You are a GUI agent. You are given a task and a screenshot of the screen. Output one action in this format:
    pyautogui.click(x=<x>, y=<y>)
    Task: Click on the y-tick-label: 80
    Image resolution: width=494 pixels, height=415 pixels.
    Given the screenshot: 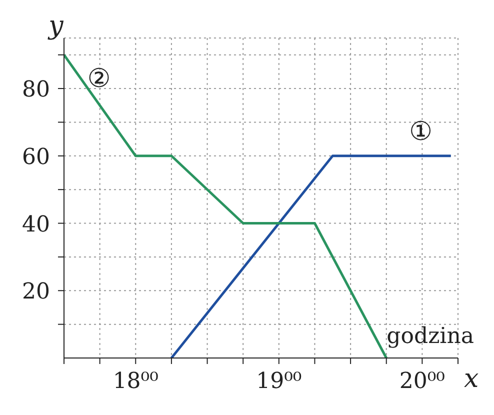 What is the action you would take?
    pyautogui.click(x=36, y=90)
    